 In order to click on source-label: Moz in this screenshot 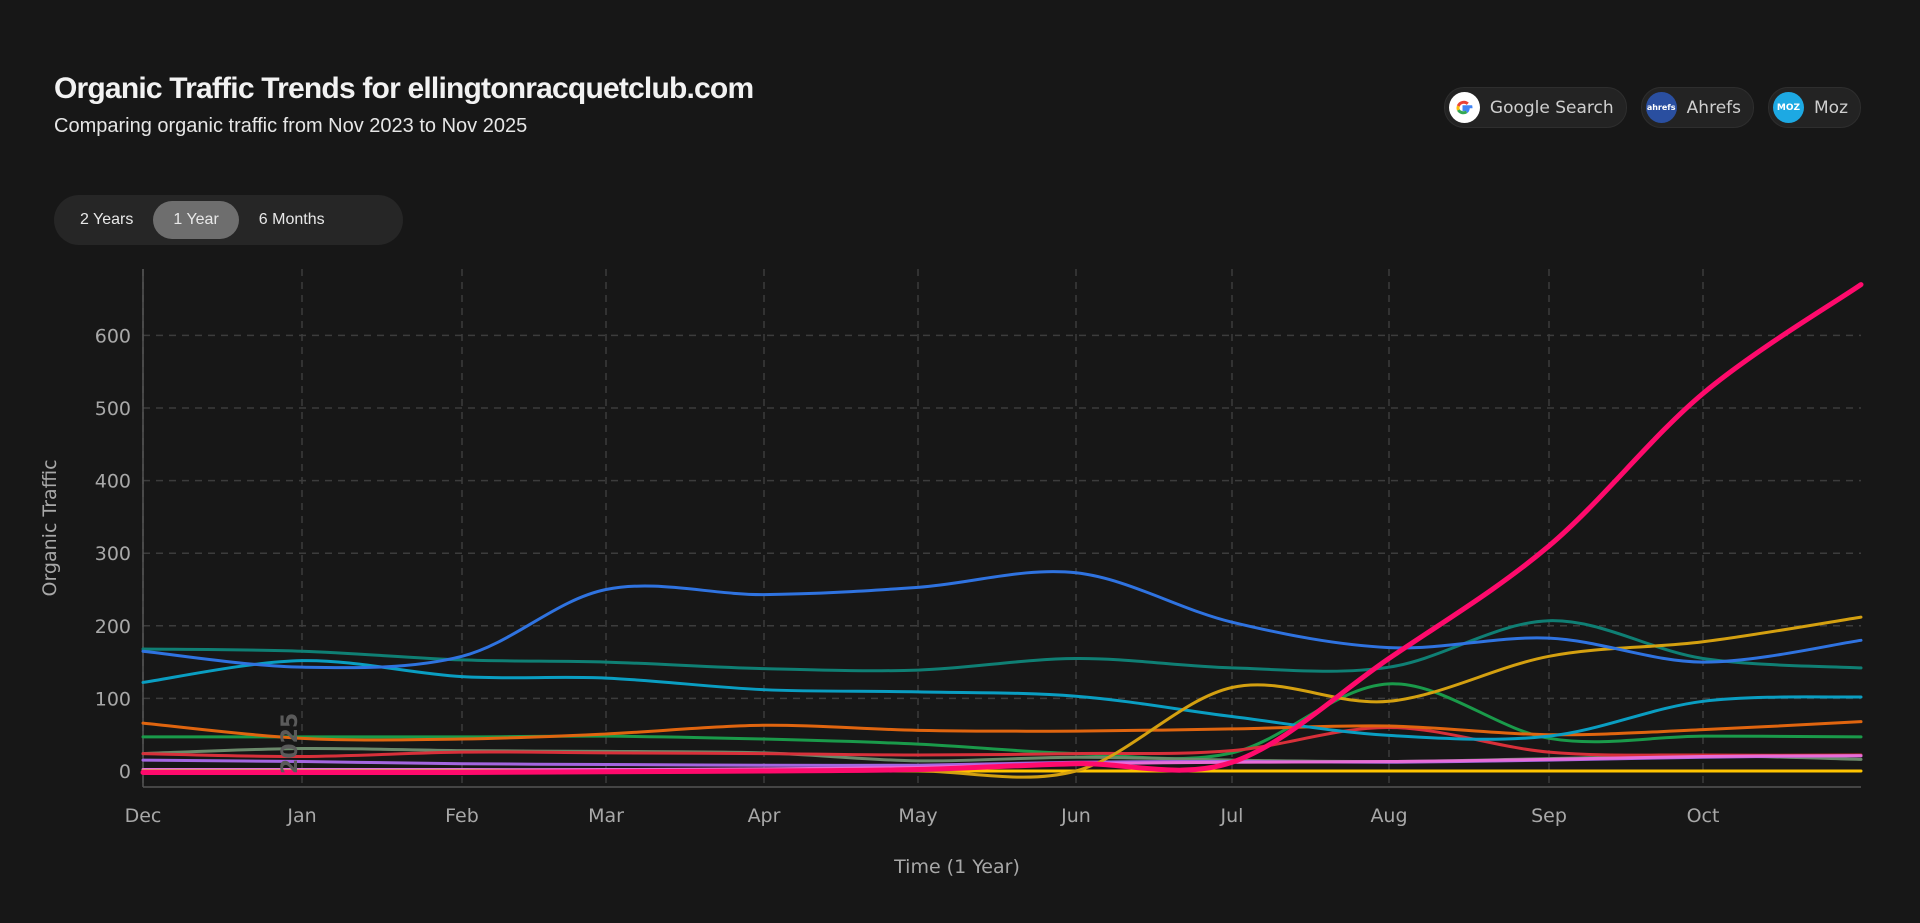, I will do `click(1831, 107)`.